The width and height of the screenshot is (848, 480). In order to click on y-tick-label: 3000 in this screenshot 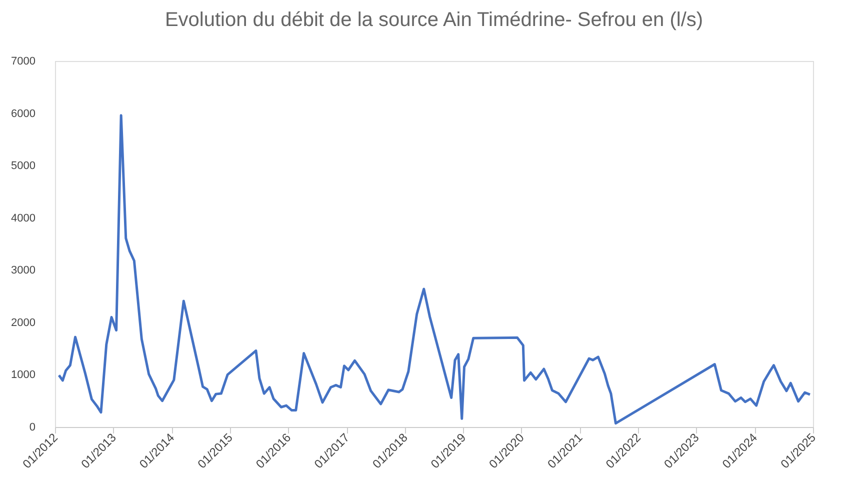, I will do `click(23, 270)`.